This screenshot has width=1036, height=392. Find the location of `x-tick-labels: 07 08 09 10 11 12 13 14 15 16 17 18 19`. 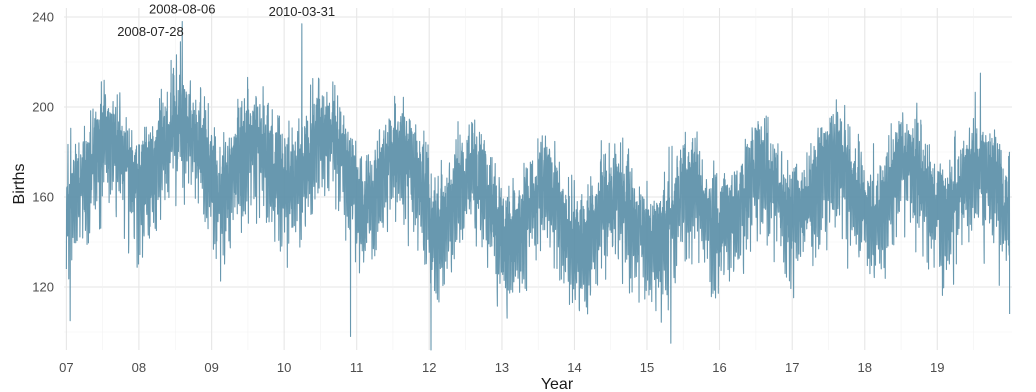

x-tick-labels: 07 08 09 10 11 12 13 14 15 16 17 18 19 is located at coordinates (501, 367).